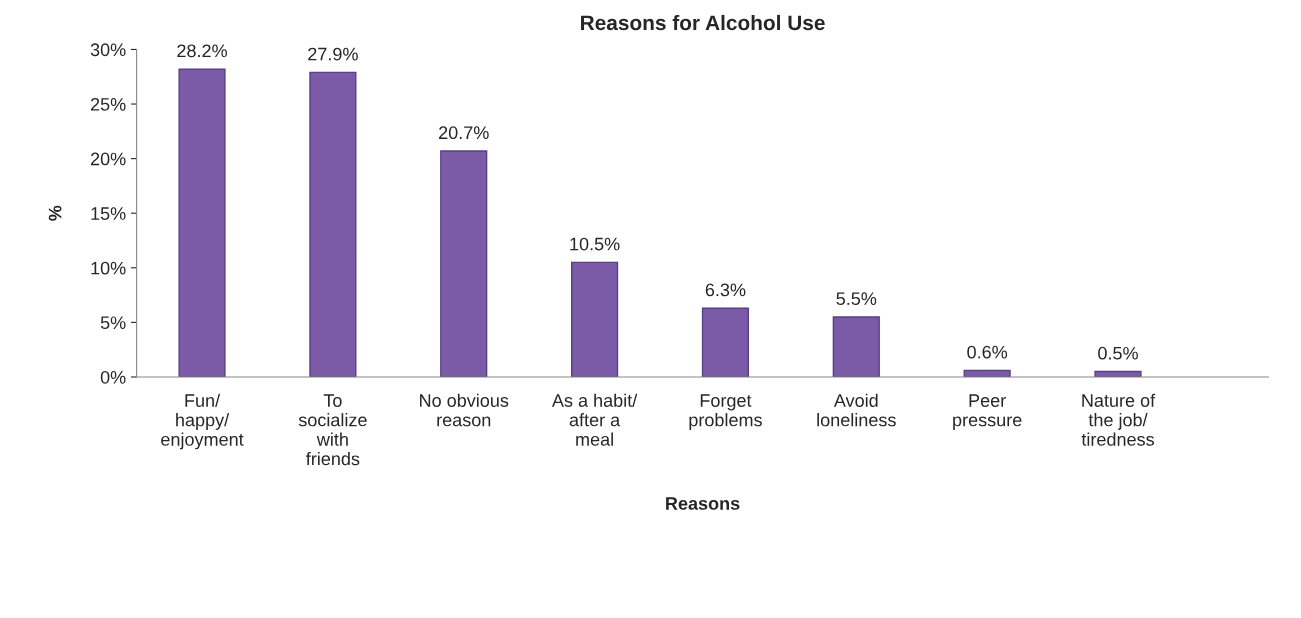  Describe the element at coordinates (332, 430) in the screenshot. I see `x-tick-label: To socialize with friends` at that location.